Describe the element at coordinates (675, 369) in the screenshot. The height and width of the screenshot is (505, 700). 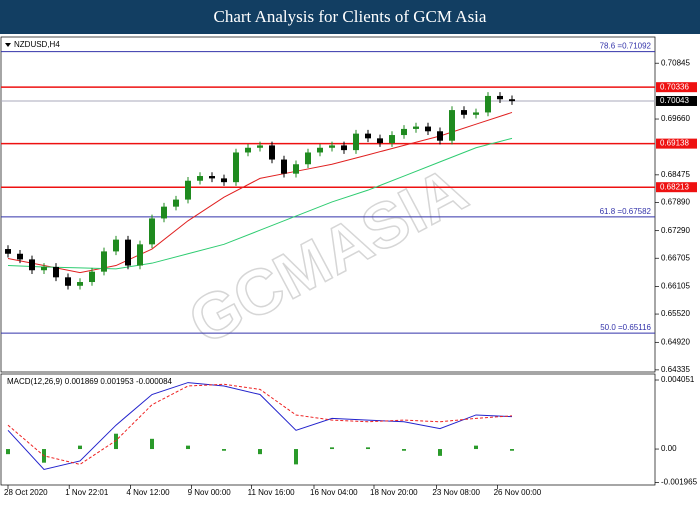
I see `y-tick-label: 0.64335` at that location.